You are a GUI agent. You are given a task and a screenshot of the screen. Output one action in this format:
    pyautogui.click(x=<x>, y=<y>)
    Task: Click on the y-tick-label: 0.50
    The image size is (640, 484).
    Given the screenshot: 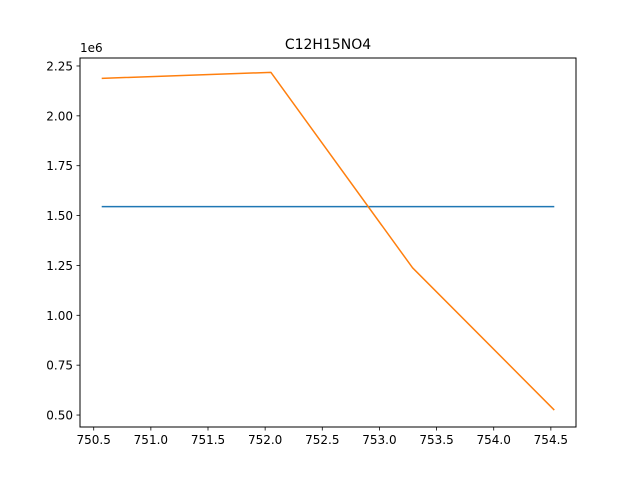 What is the action you would take?
    pyautogui.click(x=59, y=416)
    